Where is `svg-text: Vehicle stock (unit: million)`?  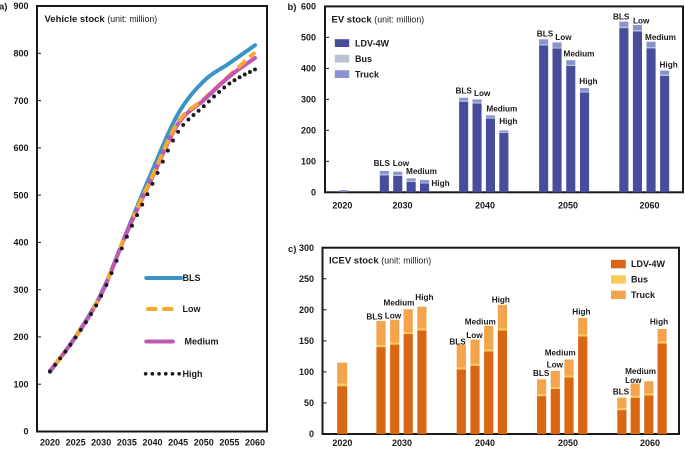 svg-text: Vehicle stock (unit: million) is located at coordinates (101, 19).